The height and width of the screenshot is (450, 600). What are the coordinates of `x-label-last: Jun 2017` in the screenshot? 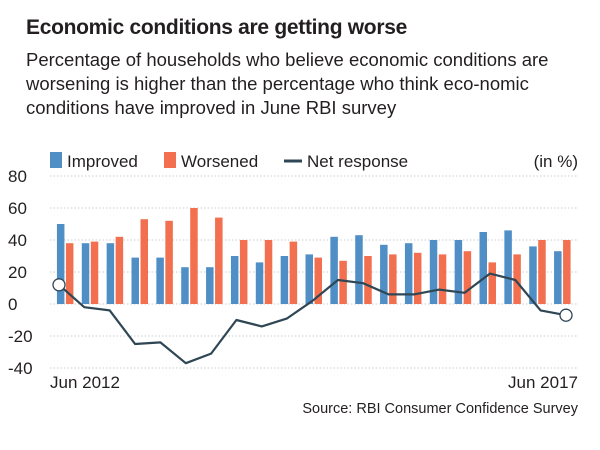 It's located at (543, 382).